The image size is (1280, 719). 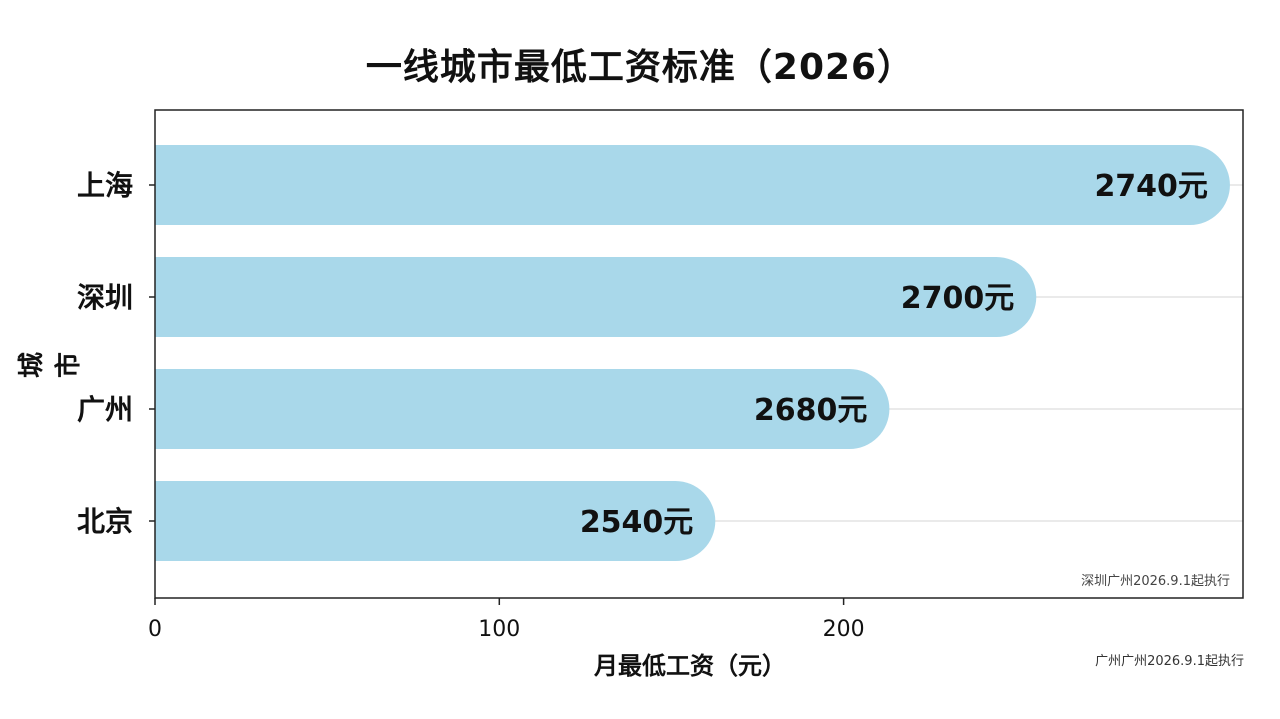 I want to click on bar-value-label: 2680元, so click(x=811, y=410).